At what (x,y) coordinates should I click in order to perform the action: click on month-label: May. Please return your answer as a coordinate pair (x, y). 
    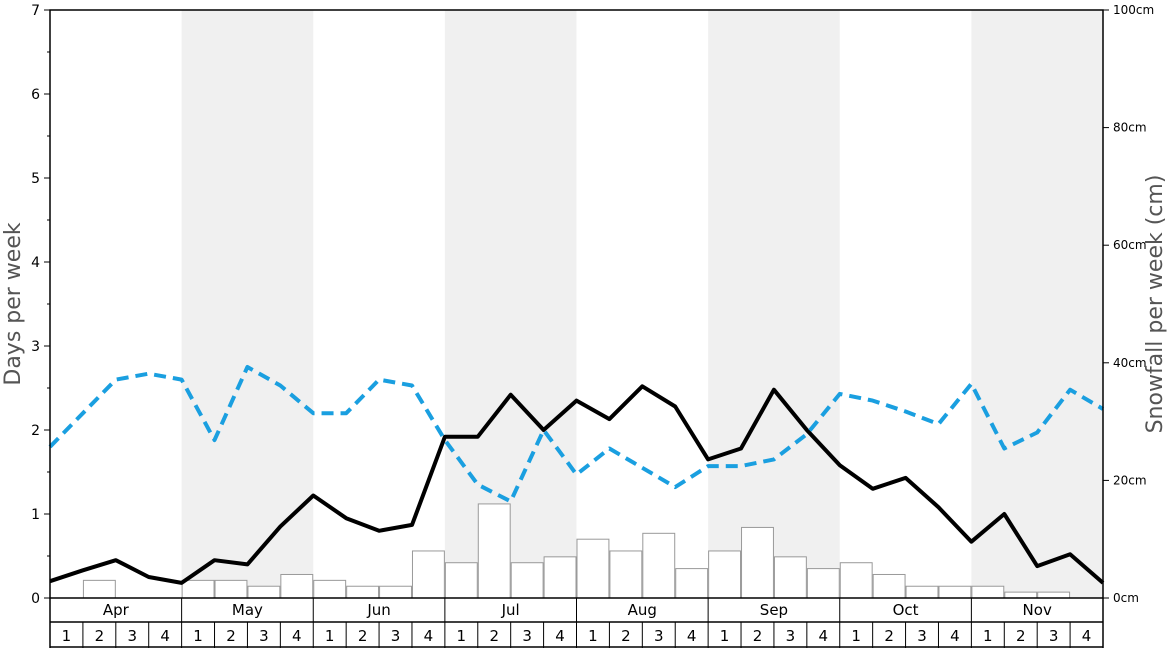
    Looking at the image, I should click on (247, 610).